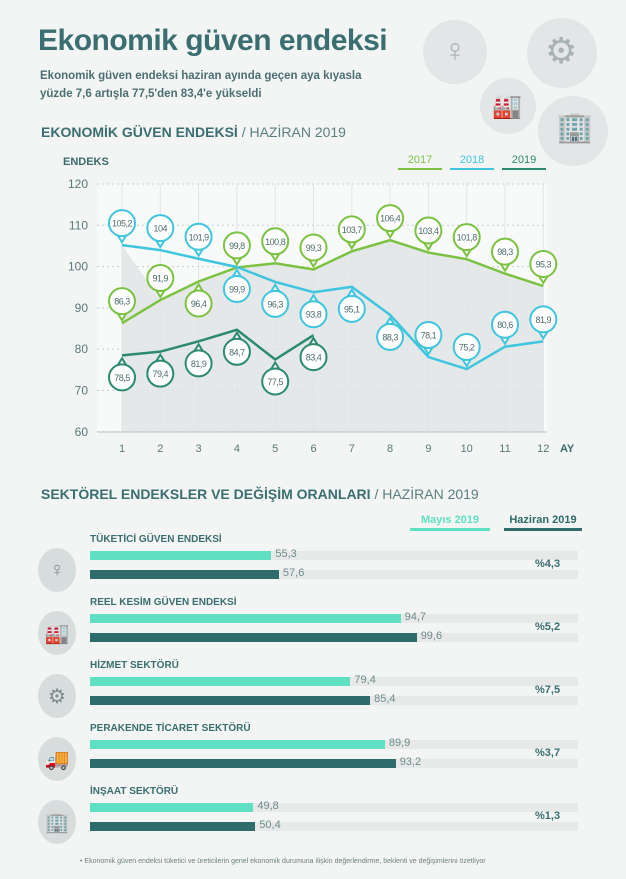 The height and width of the screenshot is (879, 626). I want to click on data-marker-2018: 95,1, so click(351, 305).